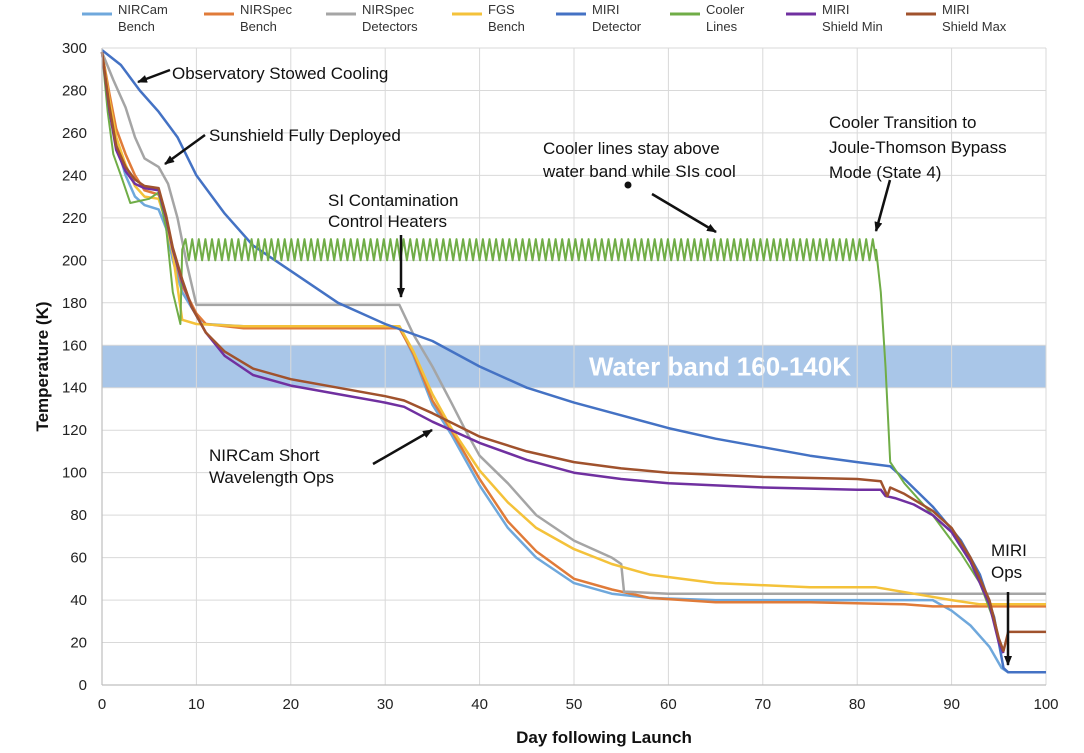 This screenshot has width=1084, height=753. What do you see at coordinates (951, 704) in the screenshot?
I see `x-tick-label: 90` at bounding box center [951, 704].